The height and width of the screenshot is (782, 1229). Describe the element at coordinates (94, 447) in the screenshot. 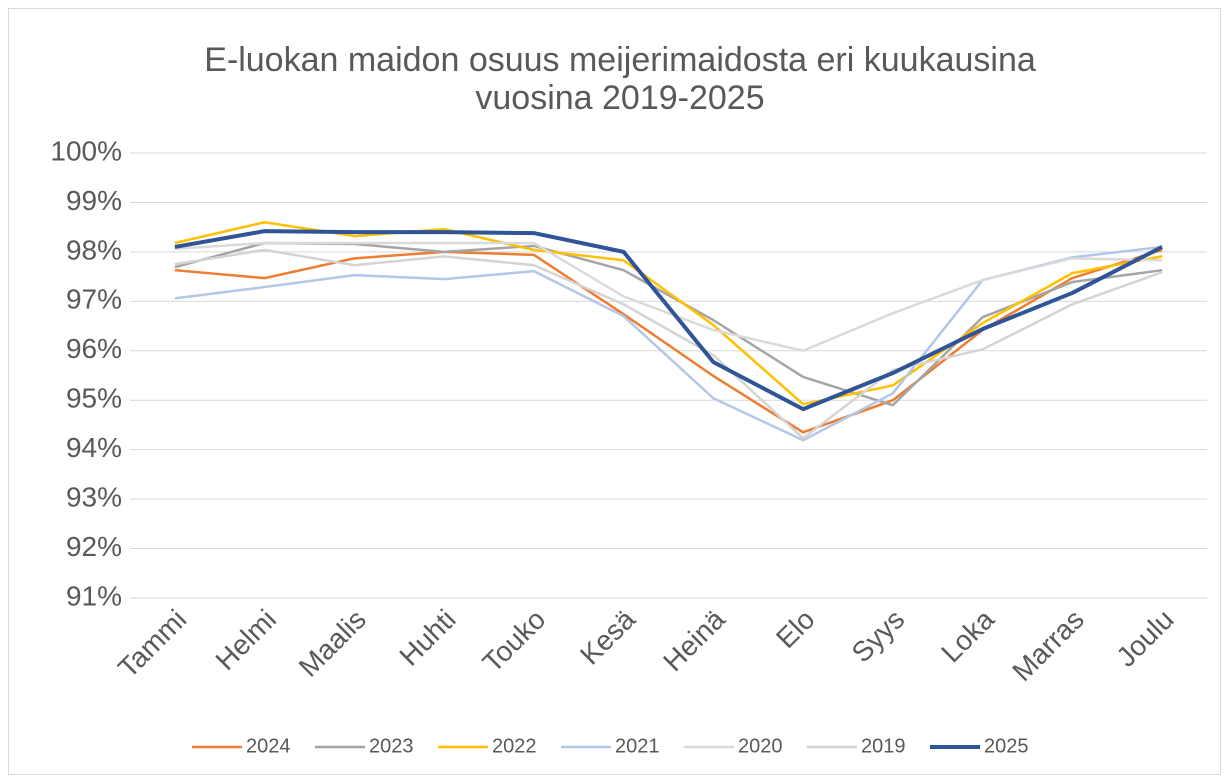

I see `y-tick-label: 94%` at that location.